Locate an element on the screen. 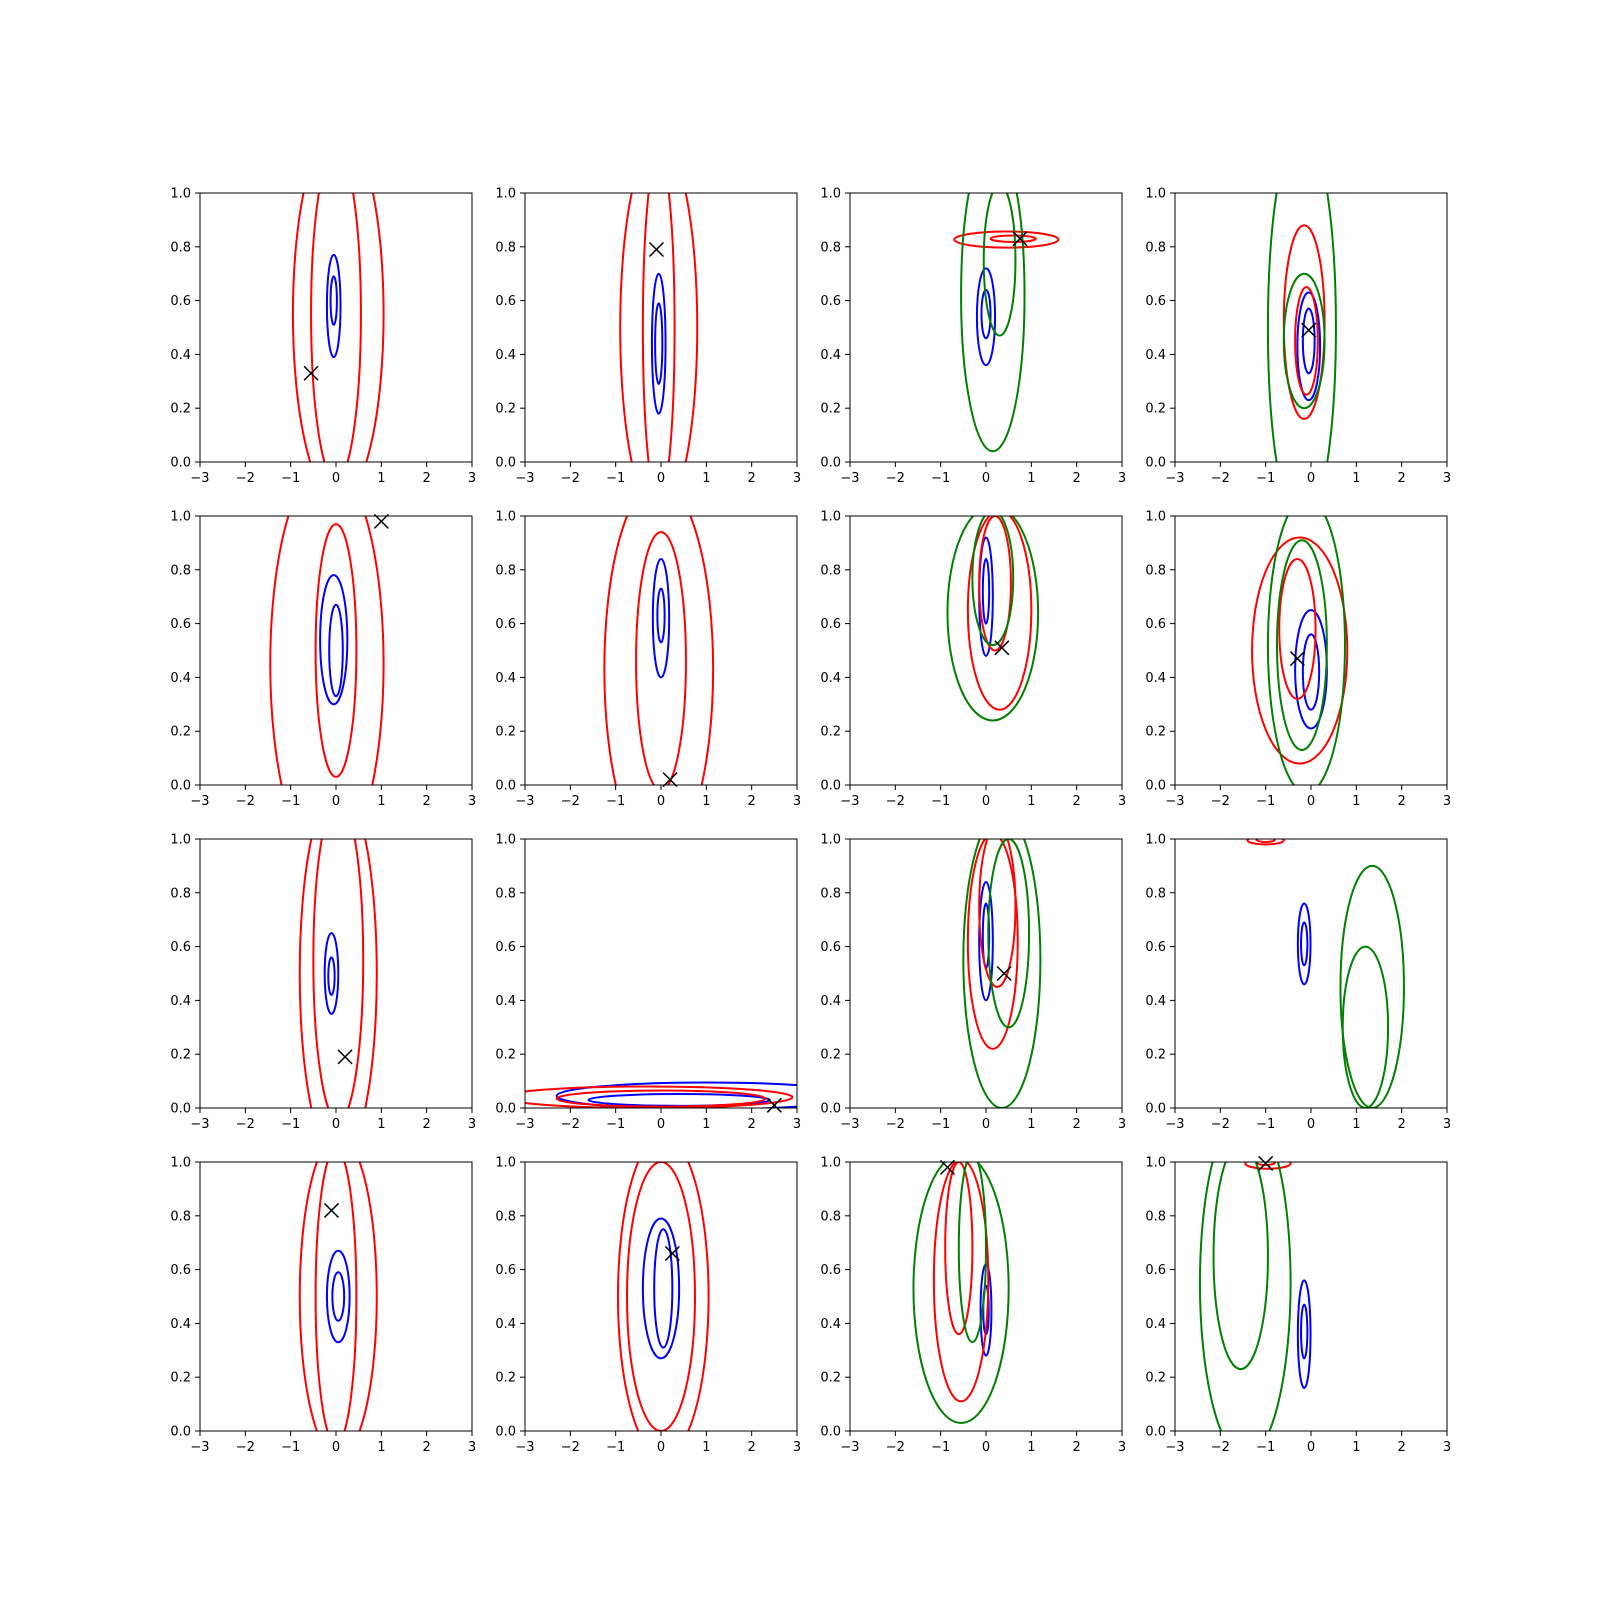 This screenshot has height=1600, width=1600. subplot-9: −3 −2 −1 0 1 2 3 0.0 0.2 0.4 0.6 0.8 1.0 is located at coordinates (323, 983).